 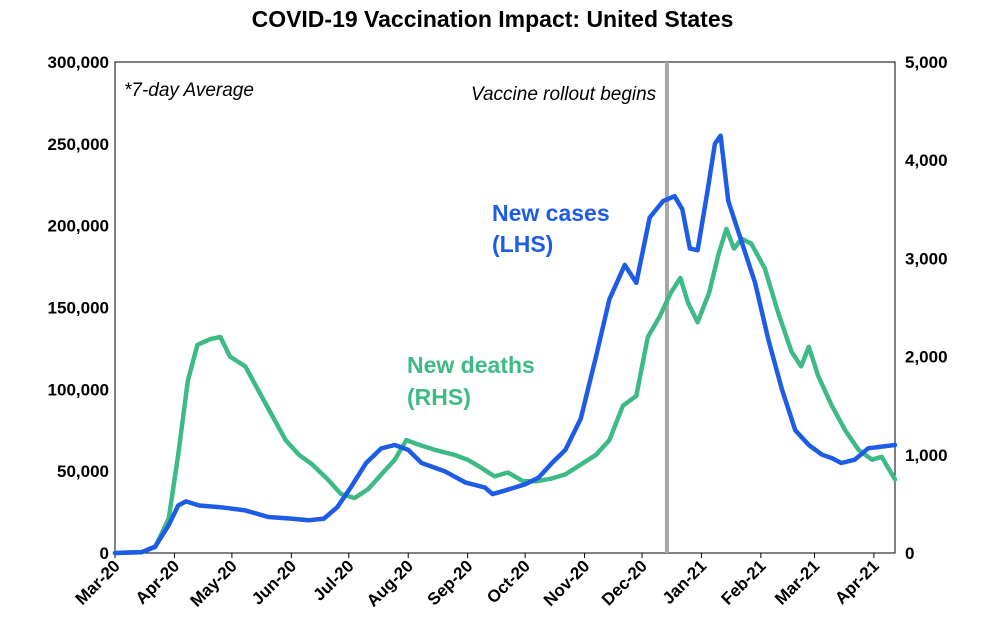 I want to click on series-label-new-cases-axis: (LHS), so click(x=522, y=244).